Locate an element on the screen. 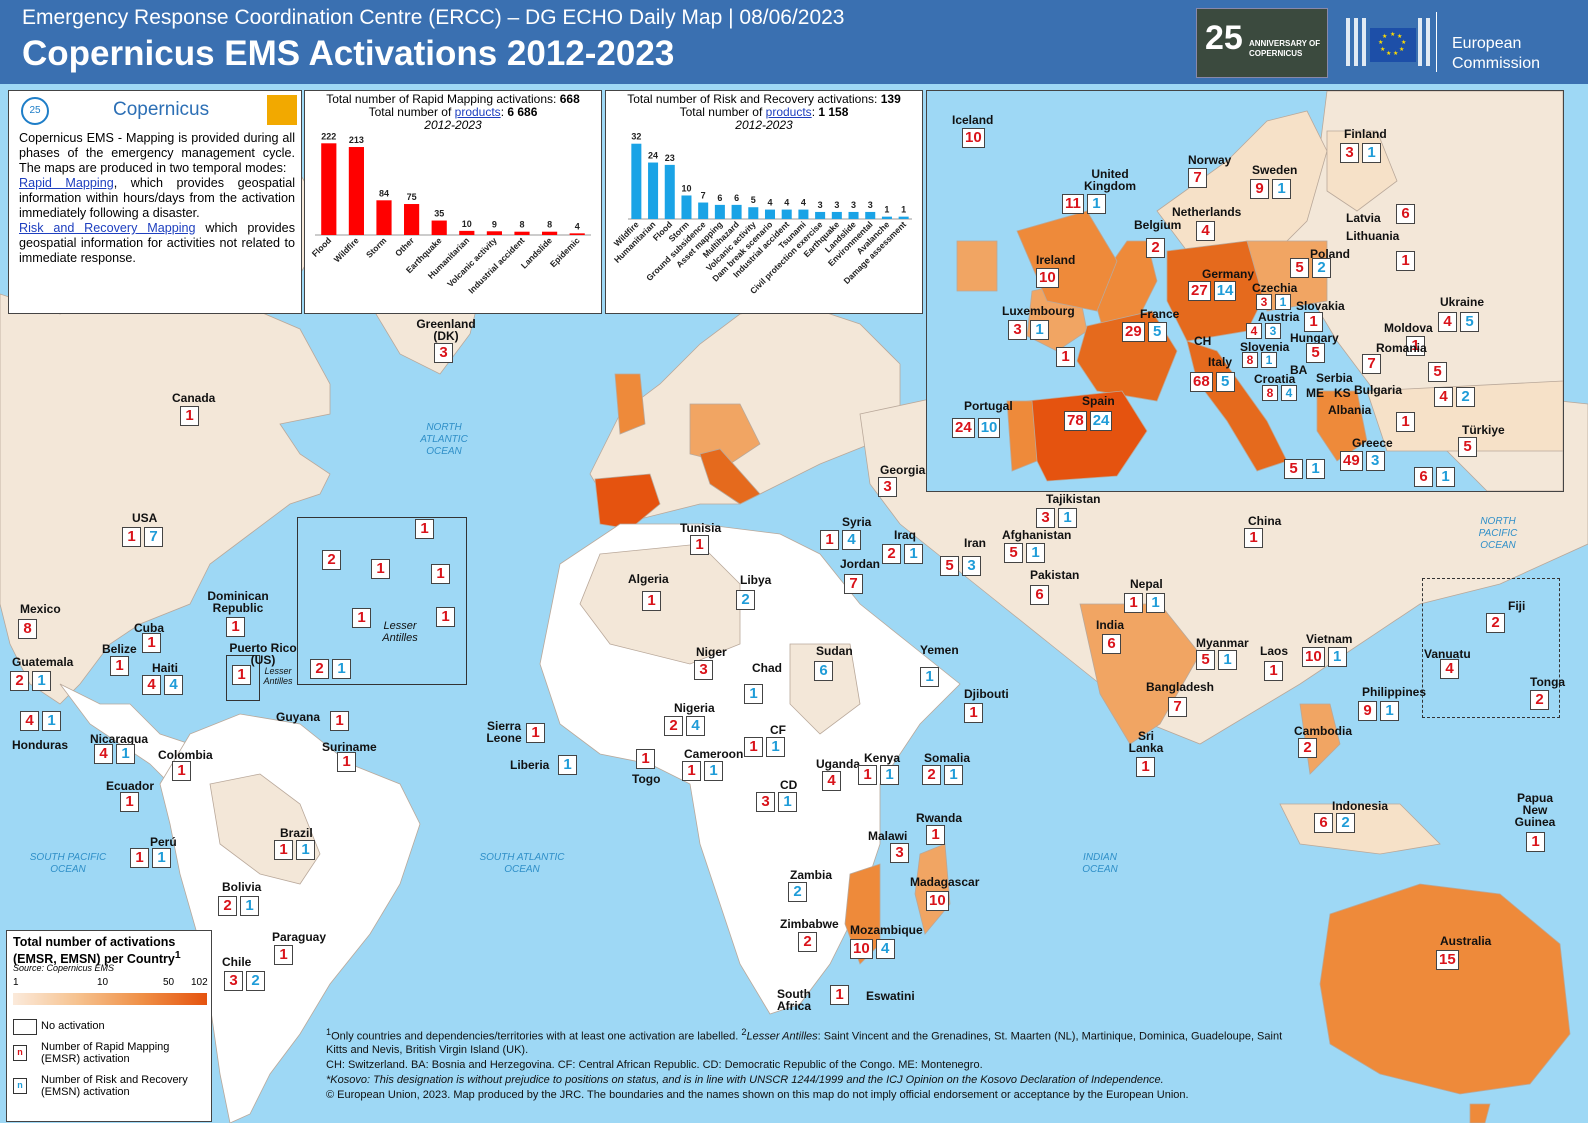 Image resolution: width=1588 pixels, height=1128 pixels. legend-no-activation-text: No activation is located at coordinates (73, 1026).